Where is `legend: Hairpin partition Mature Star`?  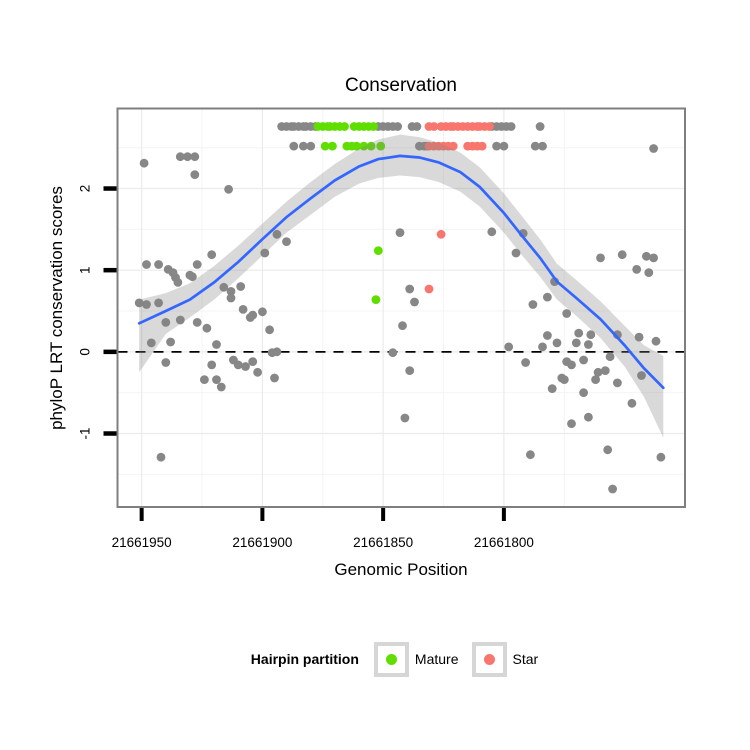
legend: Hairpin partition Mature Star is located at coordinates (401, 659).